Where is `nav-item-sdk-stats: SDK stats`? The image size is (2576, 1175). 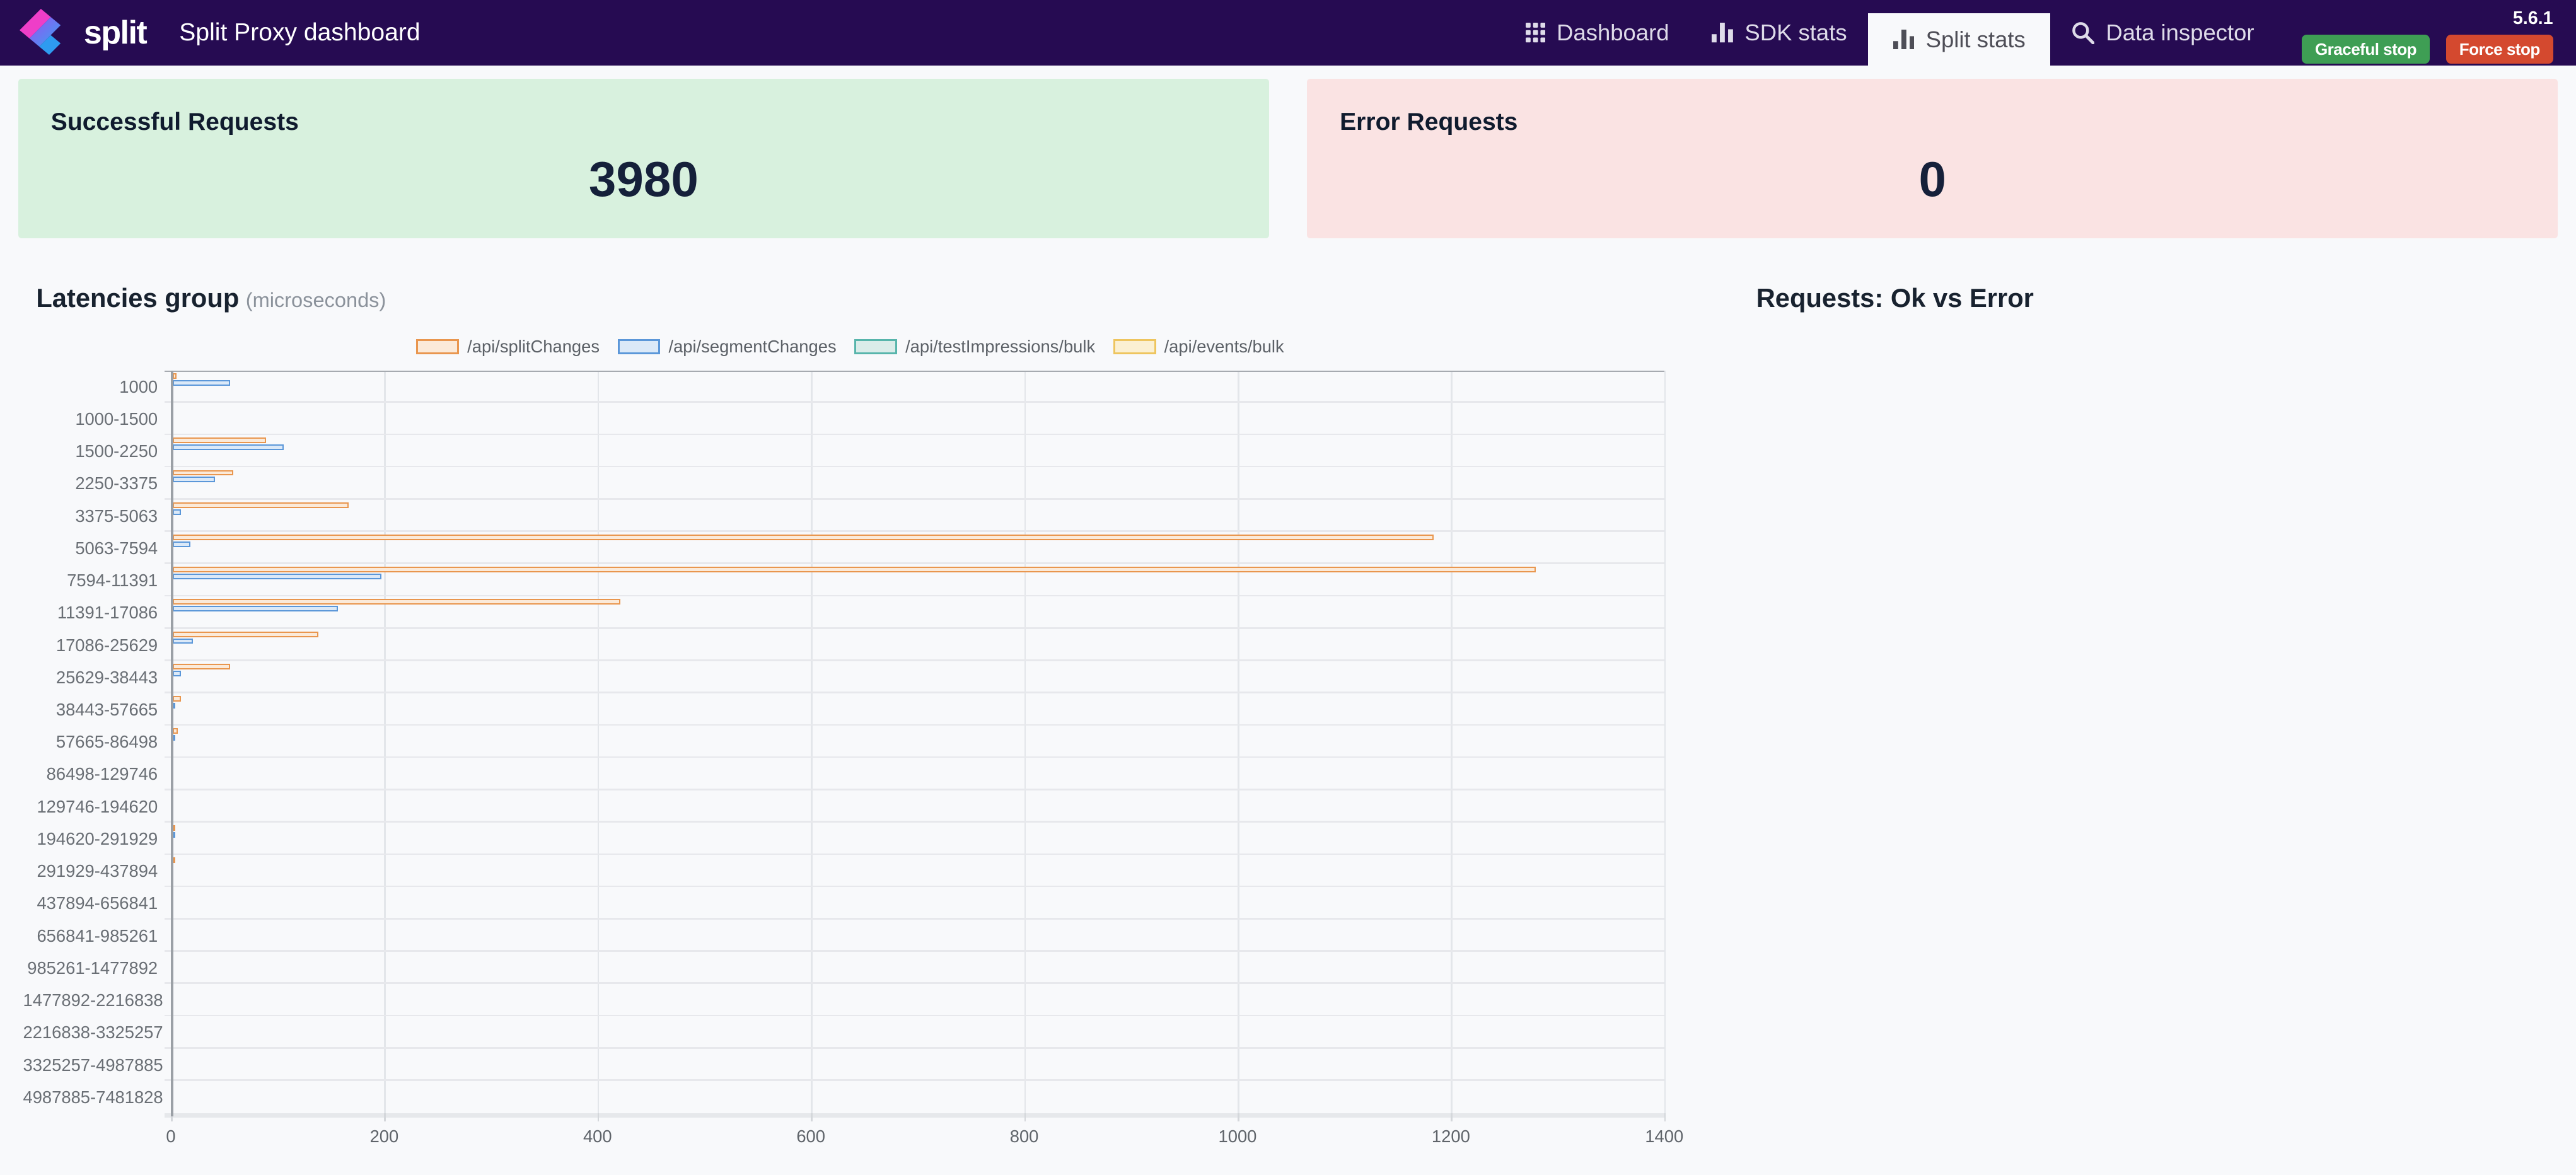
nav-item-sdk-stats: SDK stats is located at coordinates (1779, 33).